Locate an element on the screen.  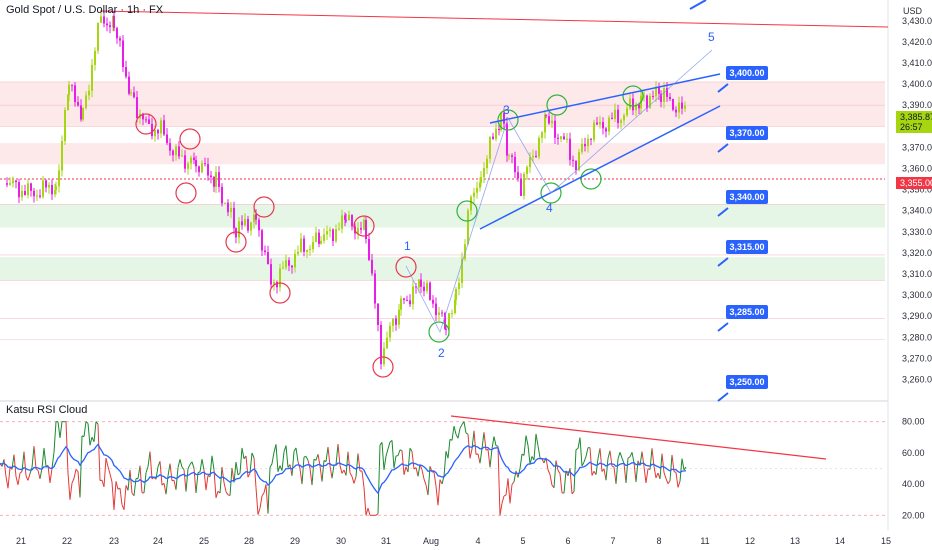
price-tick-label-12: 3,310.00 is located at coordinates (917, 274).